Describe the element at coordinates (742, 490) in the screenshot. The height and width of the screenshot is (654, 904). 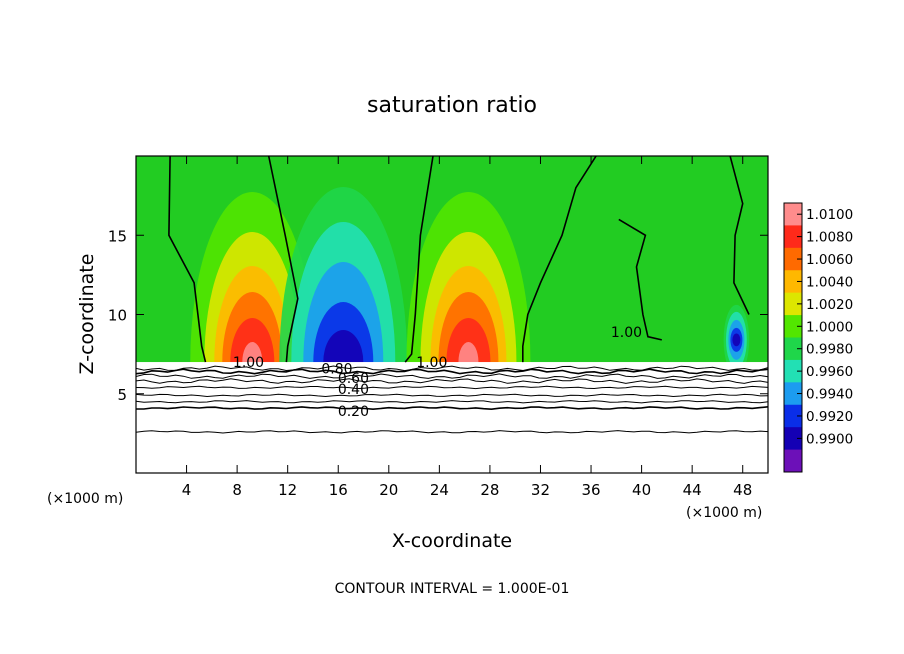
I see `x-tick-label-48: 48` at that location.